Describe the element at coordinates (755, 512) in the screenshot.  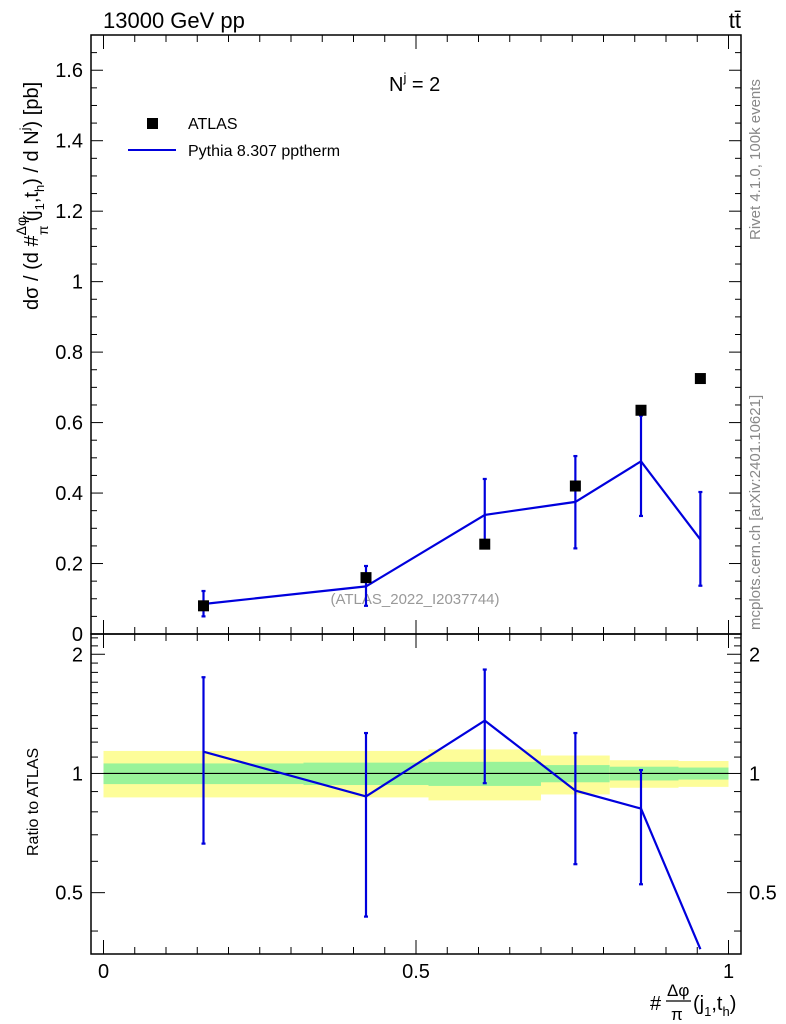
I see `mcplots-label: mcplots.cern.ch [arXiv:2401.10621]` at that location.